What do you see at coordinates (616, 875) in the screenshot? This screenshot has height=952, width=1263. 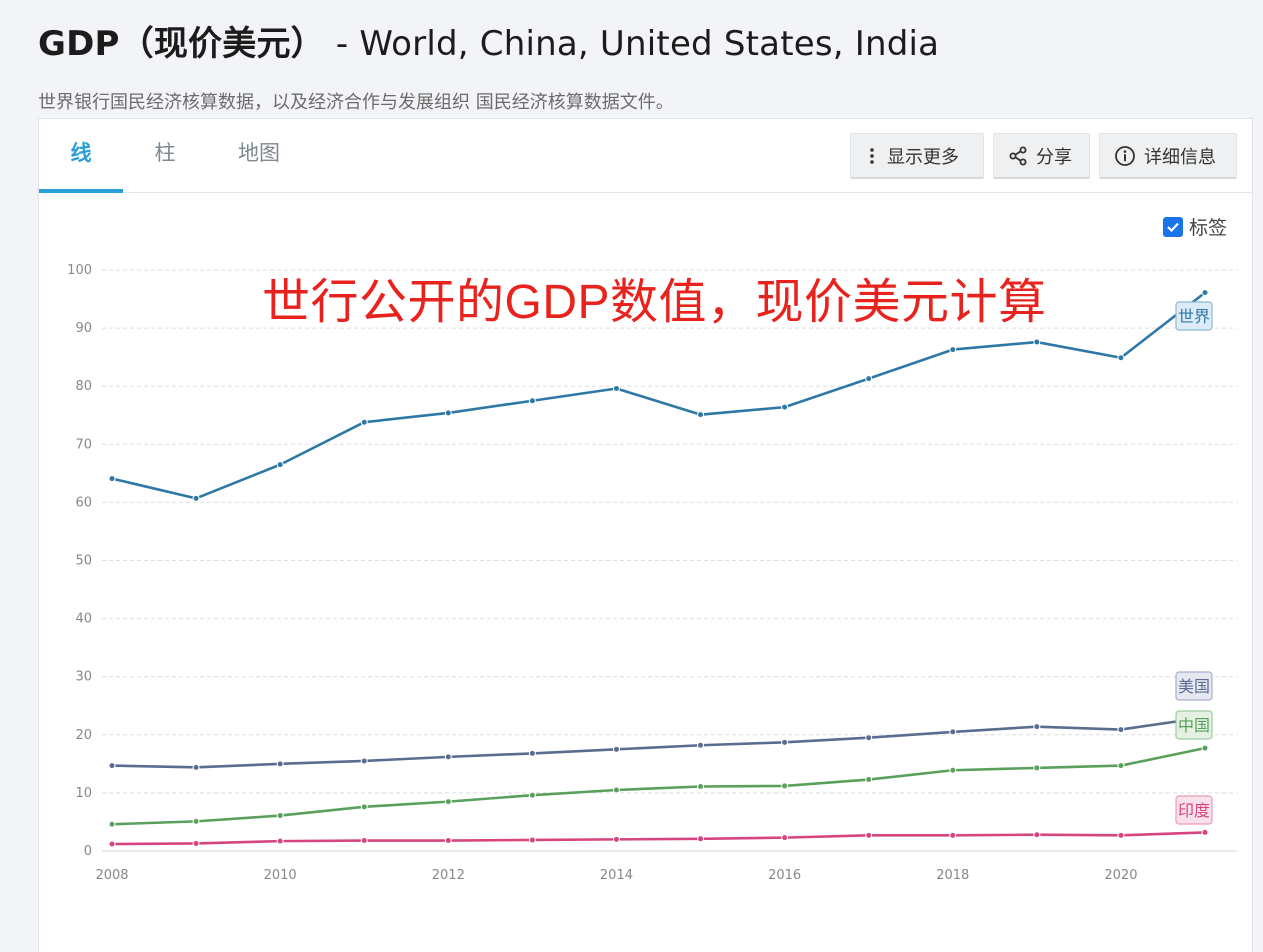 I see `x-tick-label: 2014` at bounding box center [616, 875].